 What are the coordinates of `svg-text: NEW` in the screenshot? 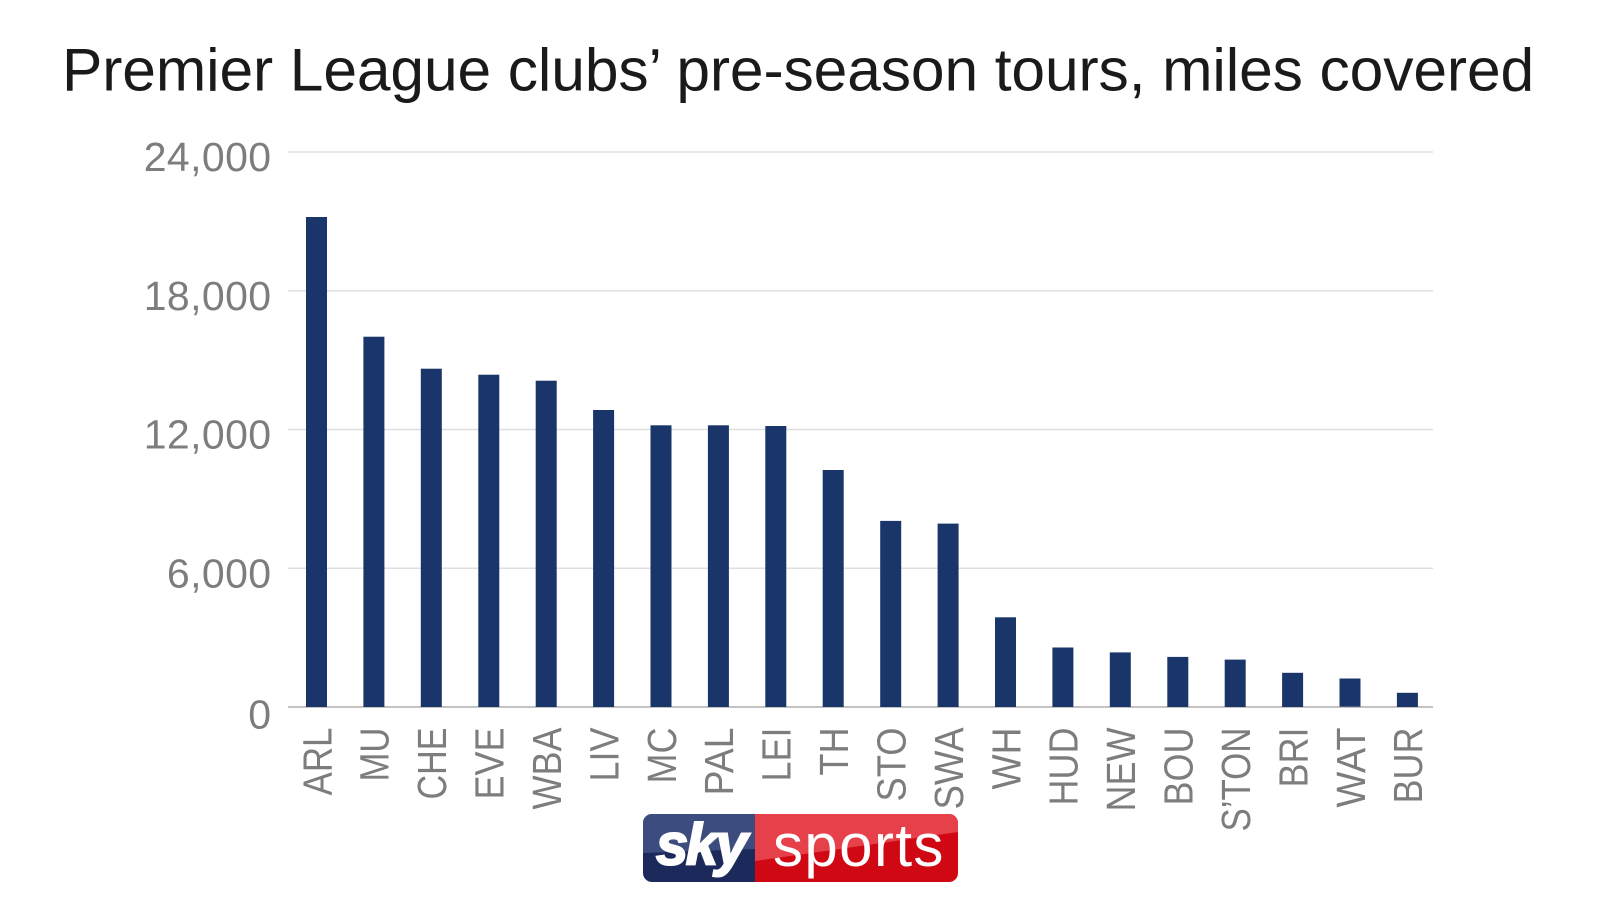 It's located at (1121, 769).